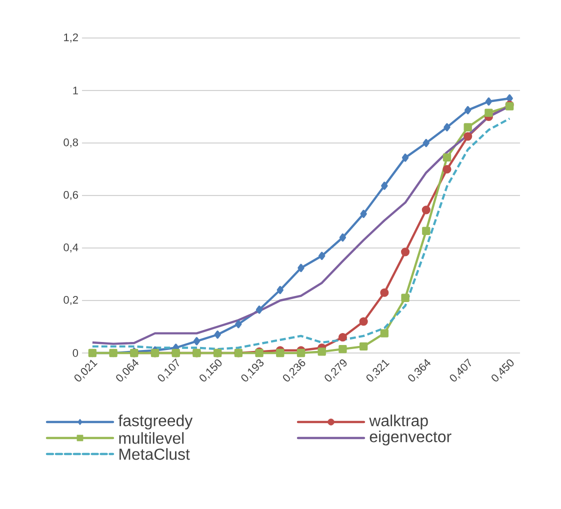  I want to click on legend-label: multilevel, so click(151, 438).